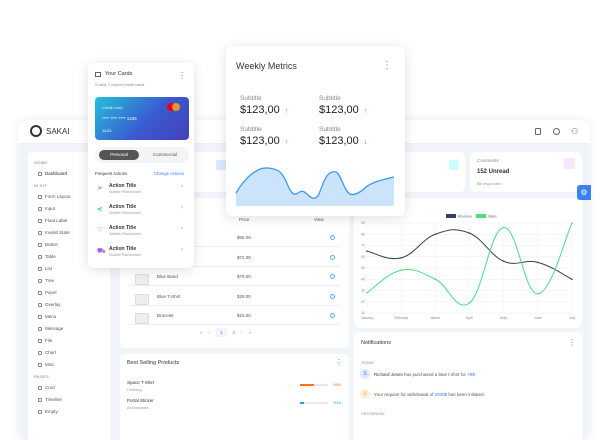 The image size is (609, 440). What do you see at coordinates (119, 155) in the screenshot?
I see `tab-personal: Personal` at bounding box center [119, 155].